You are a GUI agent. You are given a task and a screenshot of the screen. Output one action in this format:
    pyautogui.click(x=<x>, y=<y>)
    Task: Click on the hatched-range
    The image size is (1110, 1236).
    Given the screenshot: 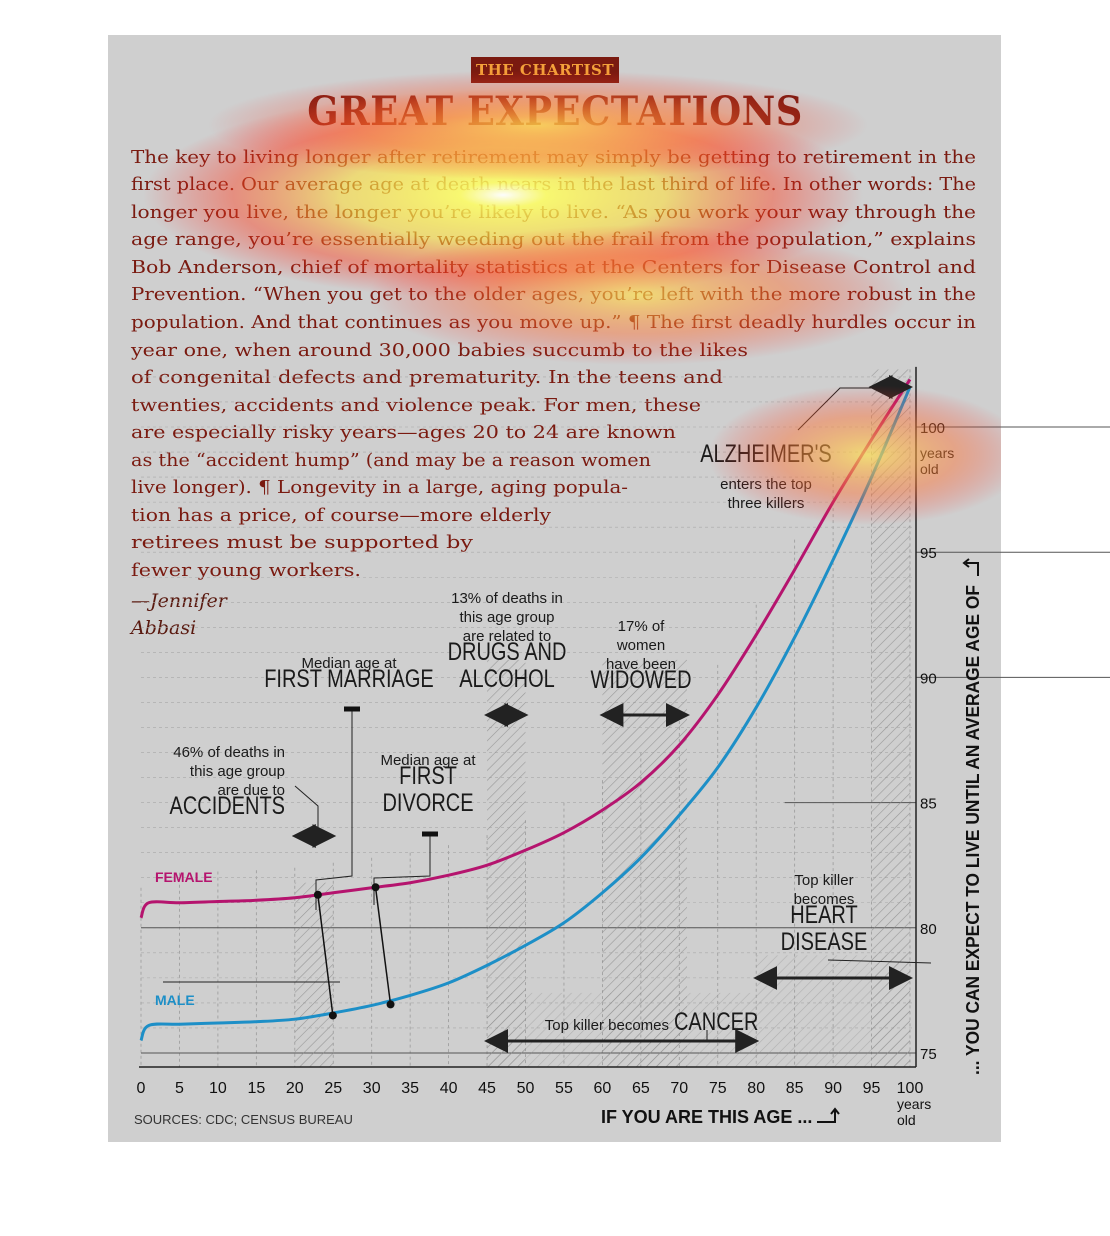 What is the action you would take?
    pyautogui.click(x=314, y=974)
    